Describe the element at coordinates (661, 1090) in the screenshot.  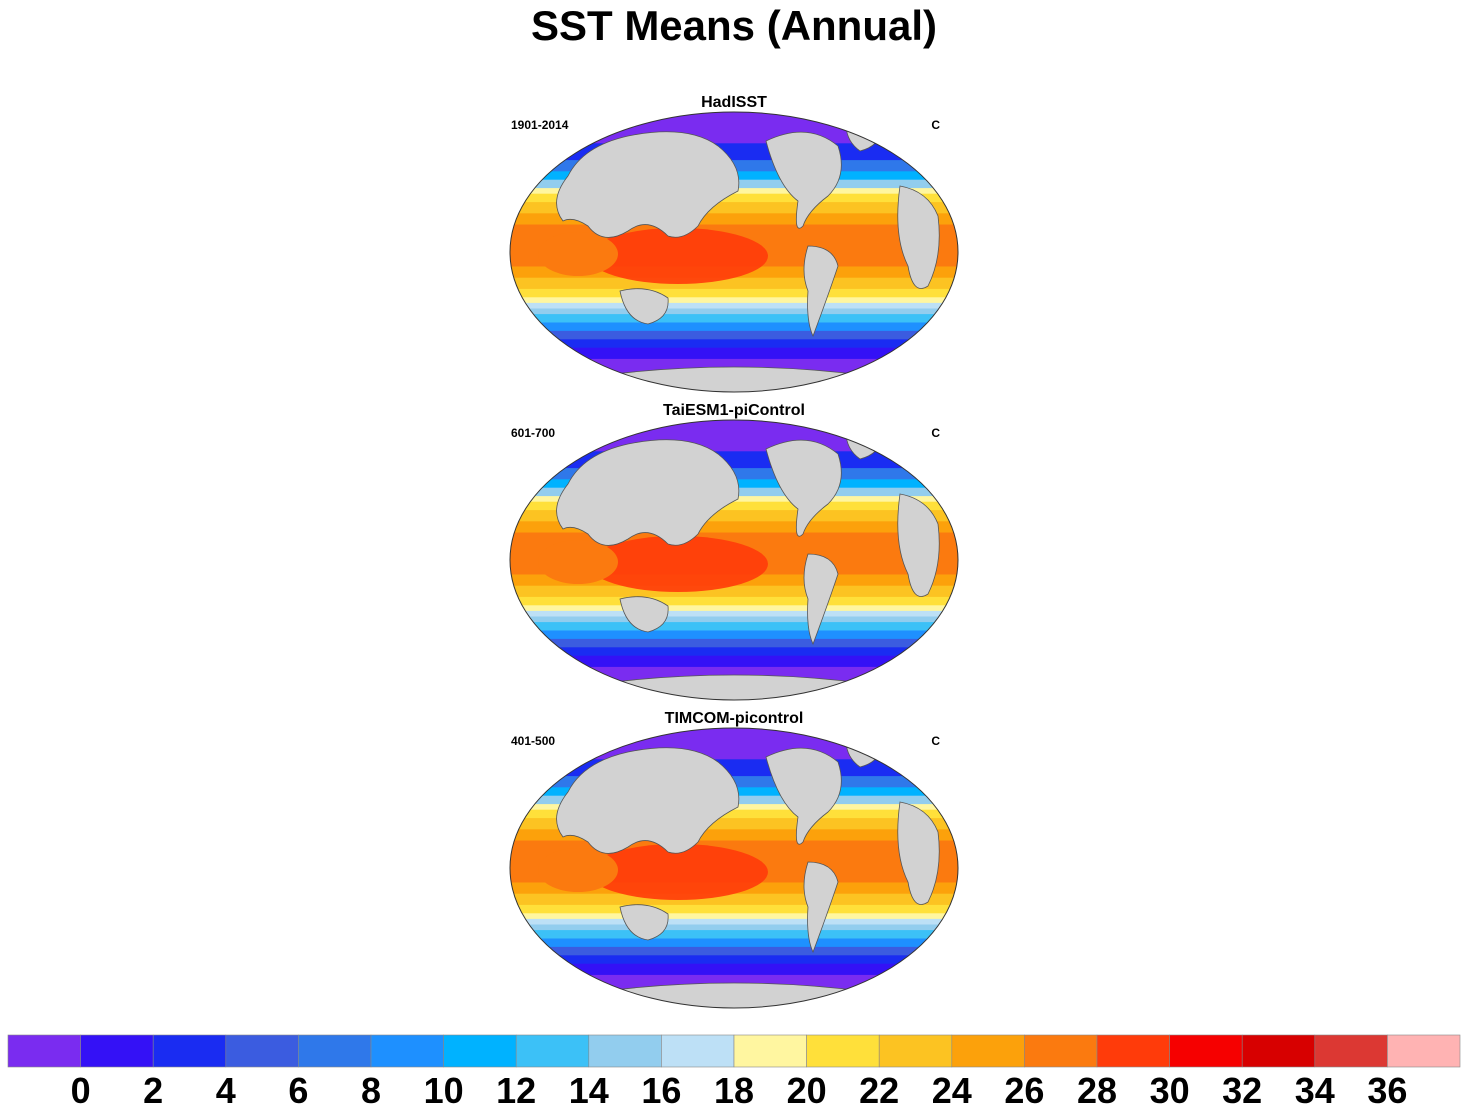
I see `colorbar-tick-label: 16` at that location.